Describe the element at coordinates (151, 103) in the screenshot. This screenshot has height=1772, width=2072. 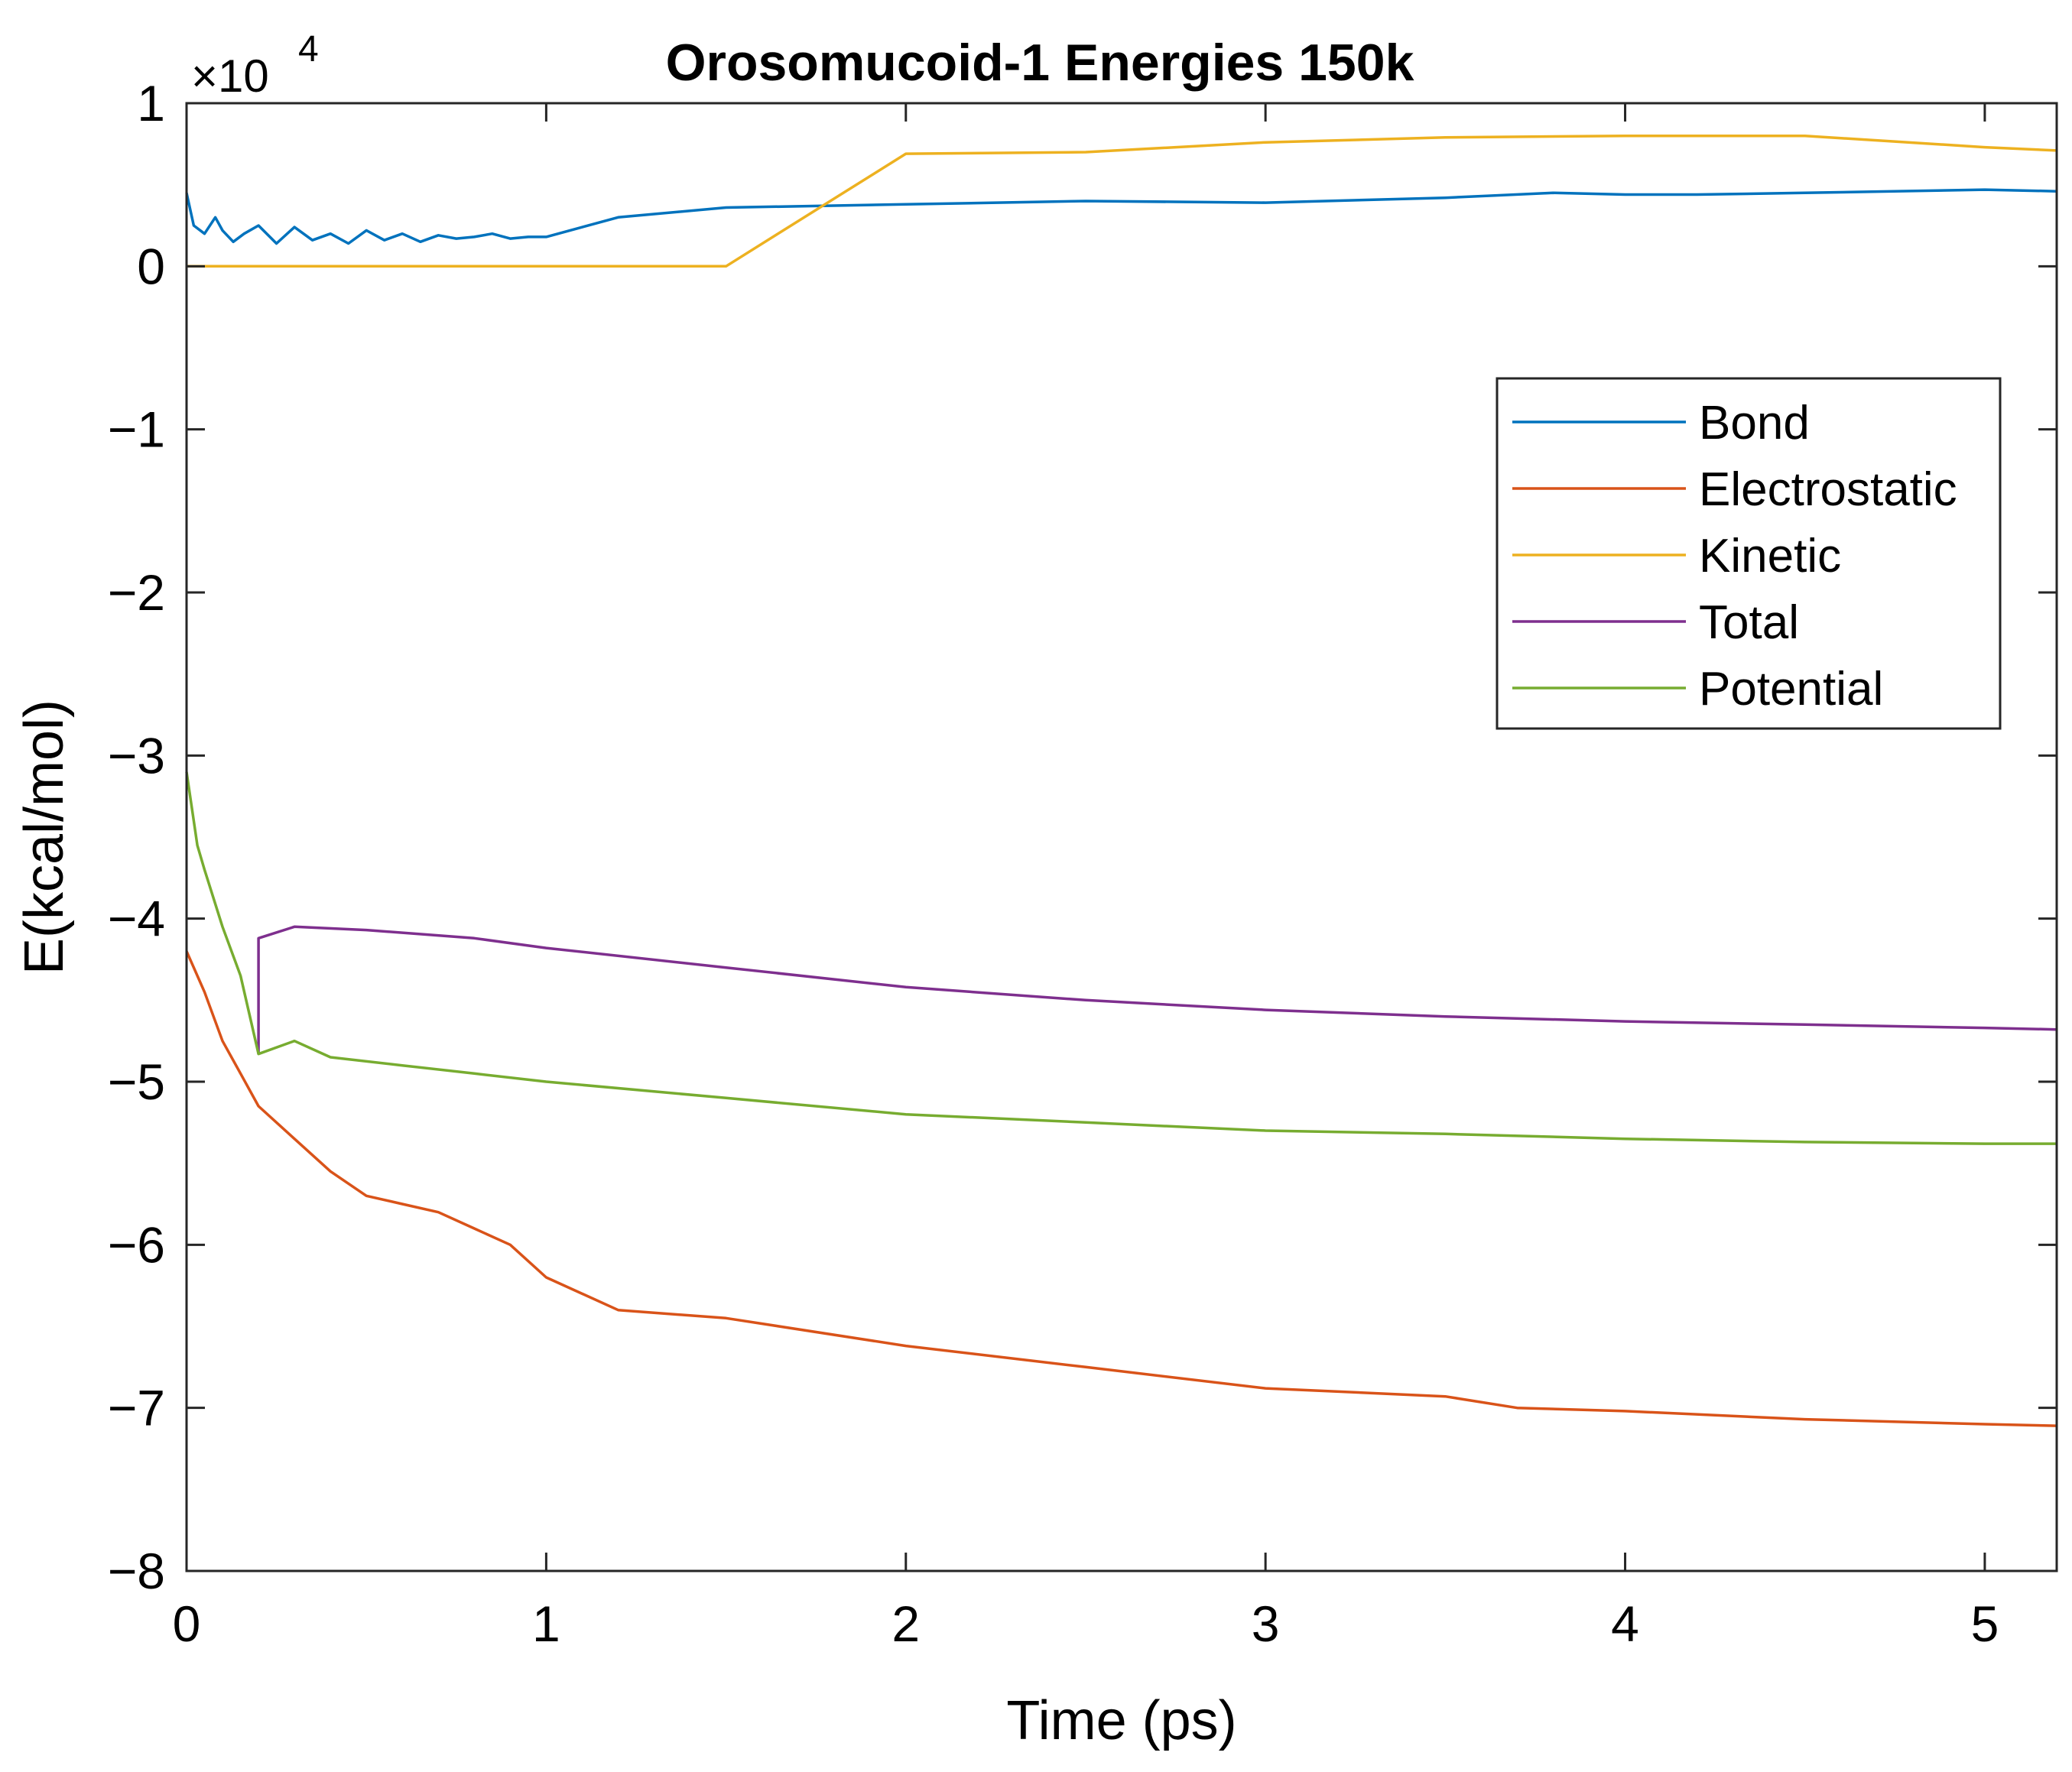
I see `y-tick-label: 1` at that location.